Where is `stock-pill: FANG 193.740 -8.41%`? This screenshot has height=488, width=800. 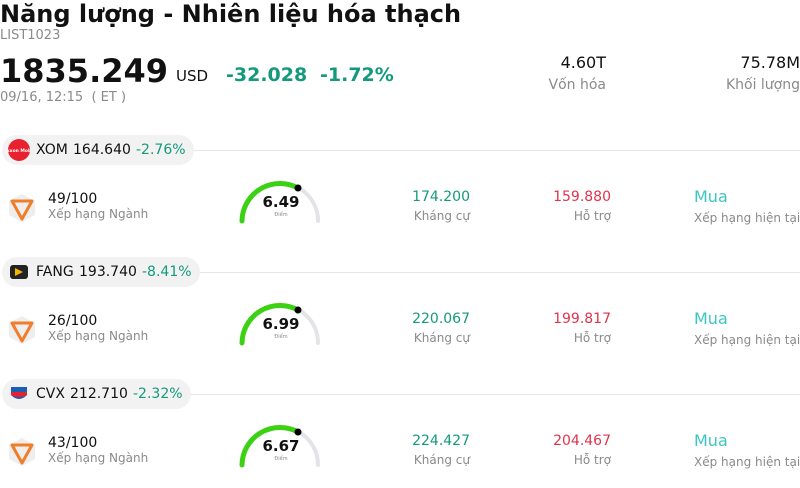
stock-pill: FANG 193.740 -8.41% is located at coordinates (101, 272).